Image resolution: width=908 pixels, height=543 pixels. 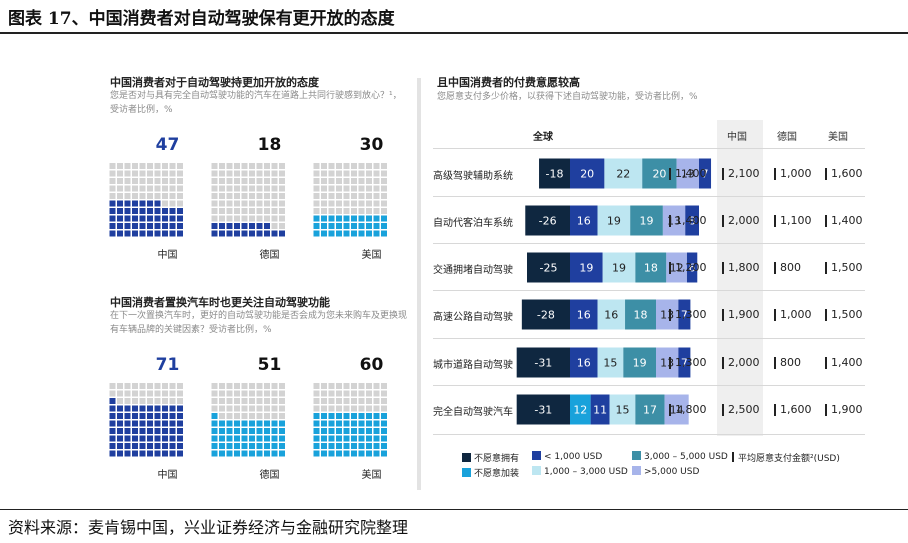 What do you see at coordinates (740, 278) in the screenshot?
I see `china-column-band` at bounding box center [740, 278].